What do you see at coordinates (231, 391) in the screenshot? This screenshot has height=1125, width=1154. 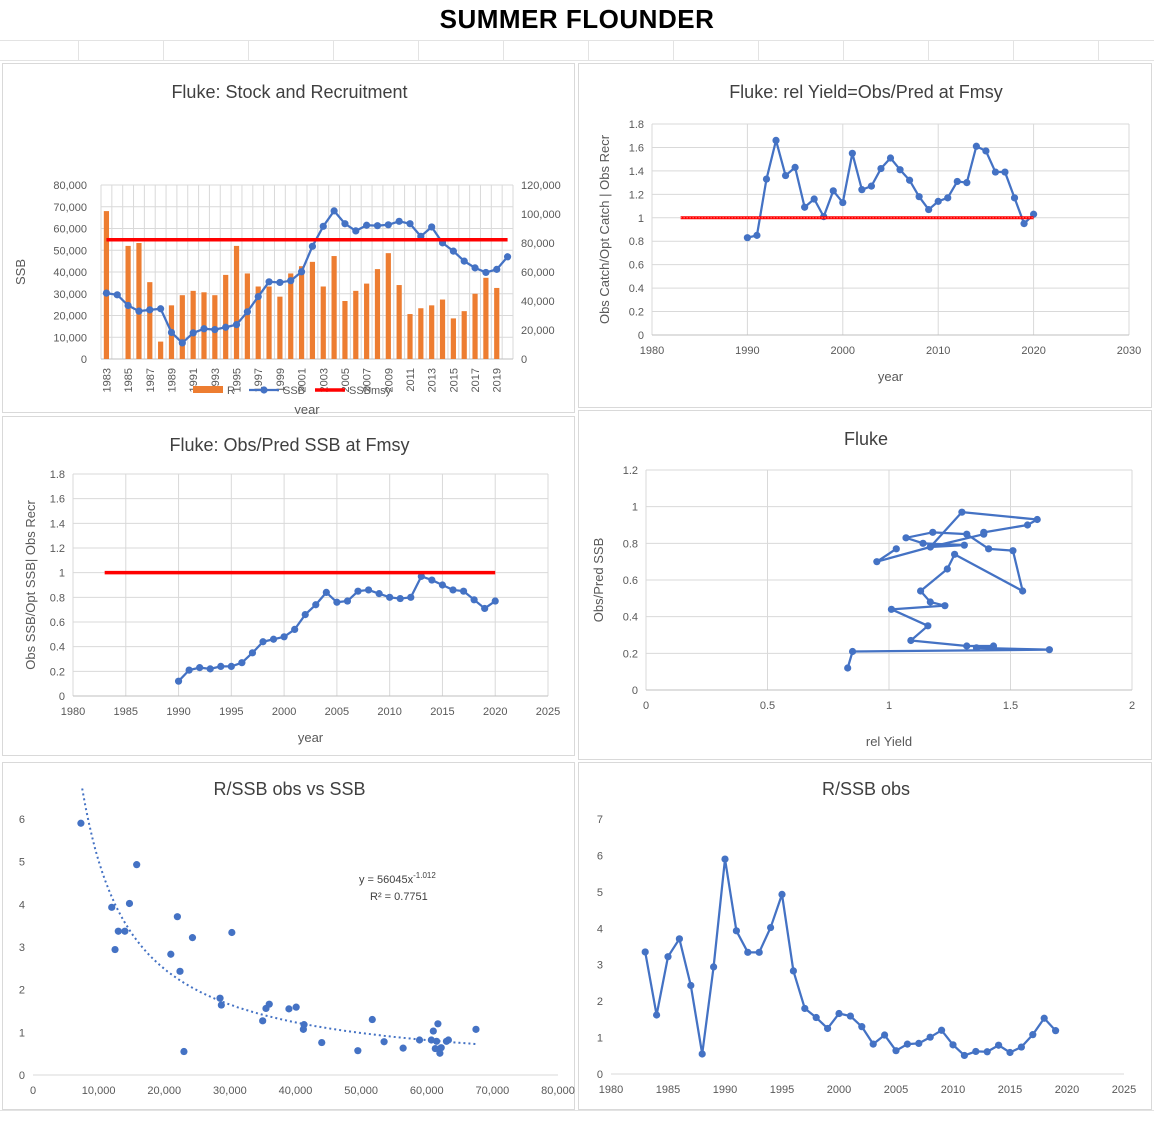 I see `legend-label-r: R` at bounding box center [231, 391].